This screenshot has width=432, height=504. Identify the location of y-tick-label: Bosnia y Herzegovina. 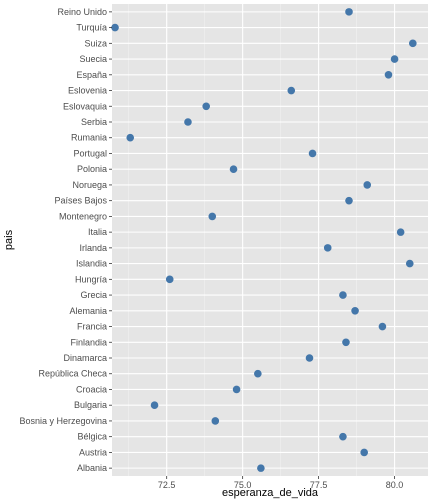
(63, 421).